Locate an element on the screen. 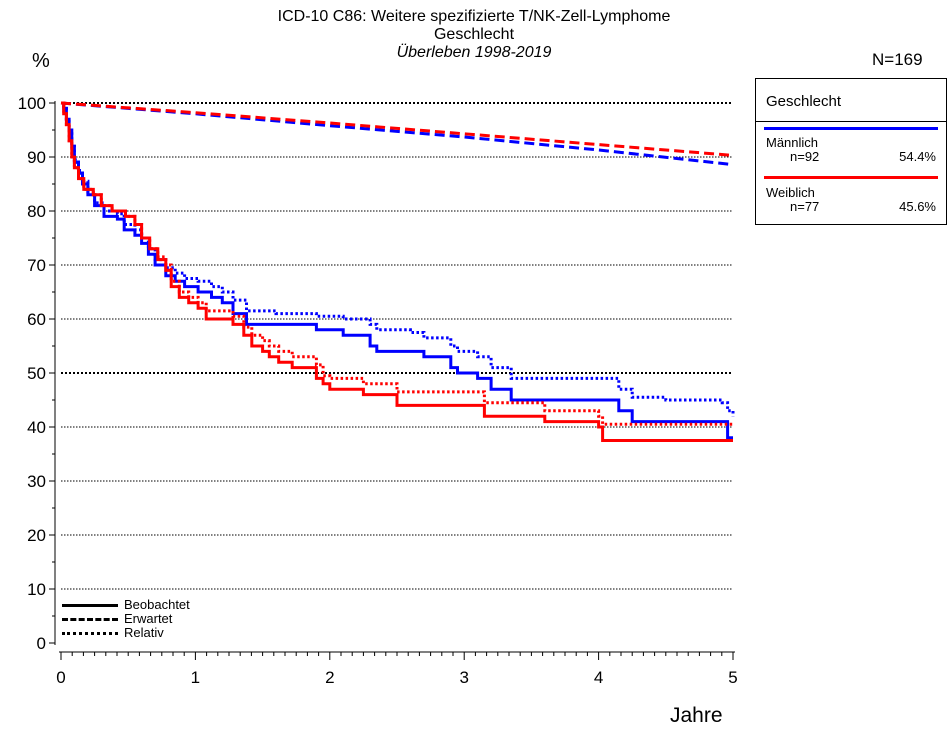  y-axis-label: % is located at coordinates (41, 61).